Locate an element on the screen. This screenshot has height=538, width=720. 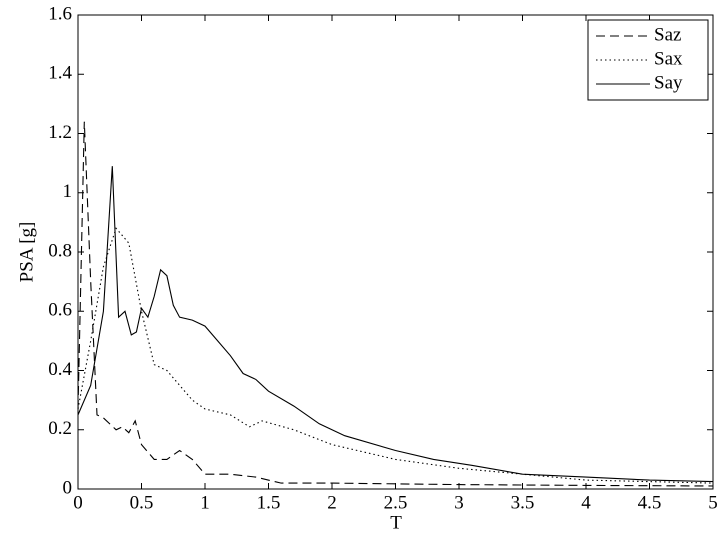
x-tick-label: 1.5 is located at coordinates (269, 502).